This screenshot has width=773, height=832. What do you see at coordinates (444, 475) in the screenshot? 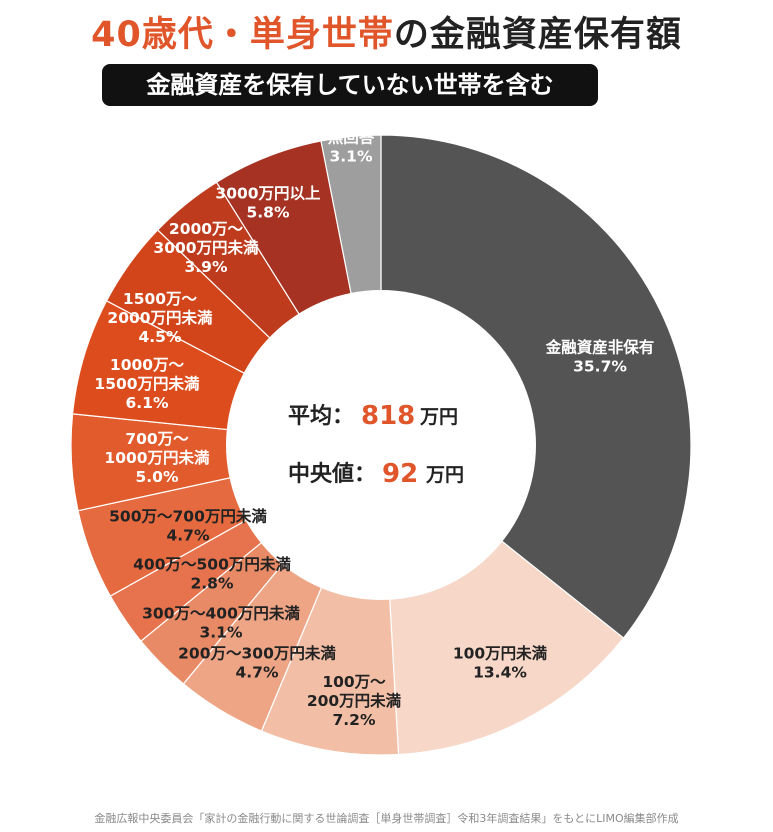
I see `median-unit: 万円` at bounding box center [444, 475].